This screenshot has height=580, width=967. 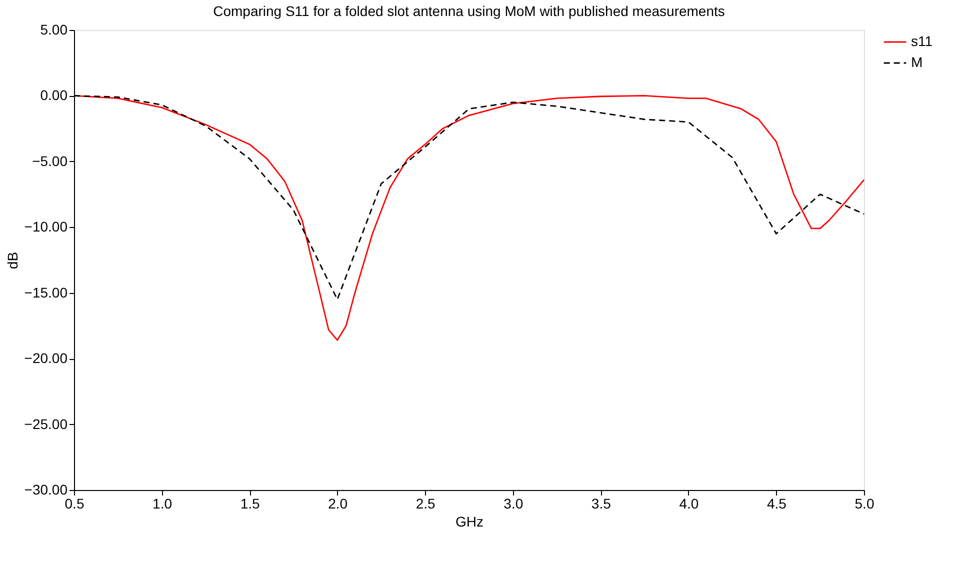 I want to click on y-tick-label: −30.00, so click(x=46, y=490).